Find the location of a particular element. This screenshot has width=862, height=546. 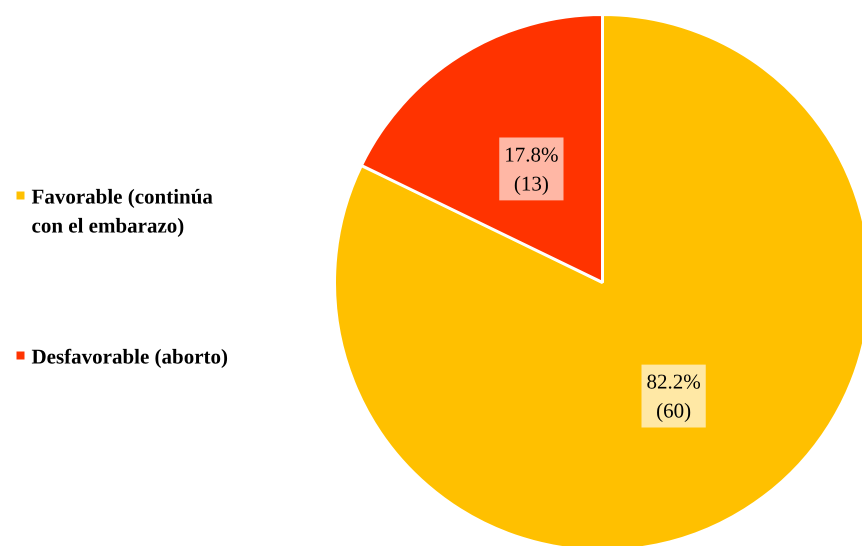

legend-label: Favorable (continúa con el embarazo) is located at coordinates (123, 211).